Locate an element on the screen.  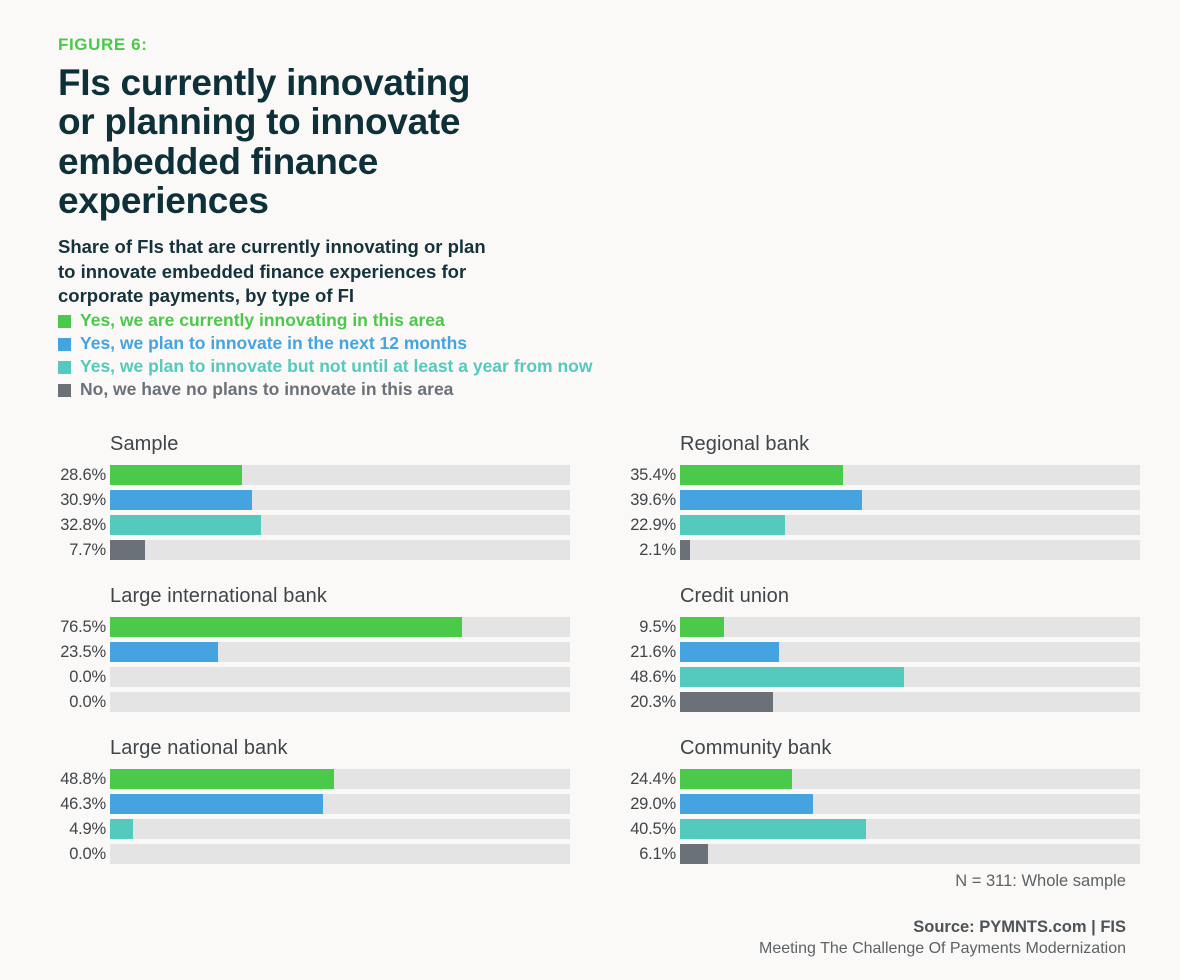
chart-panel: Regional bank 35.4% 39.6% 22.9% 2.1% is located at coordinates (884, 497).